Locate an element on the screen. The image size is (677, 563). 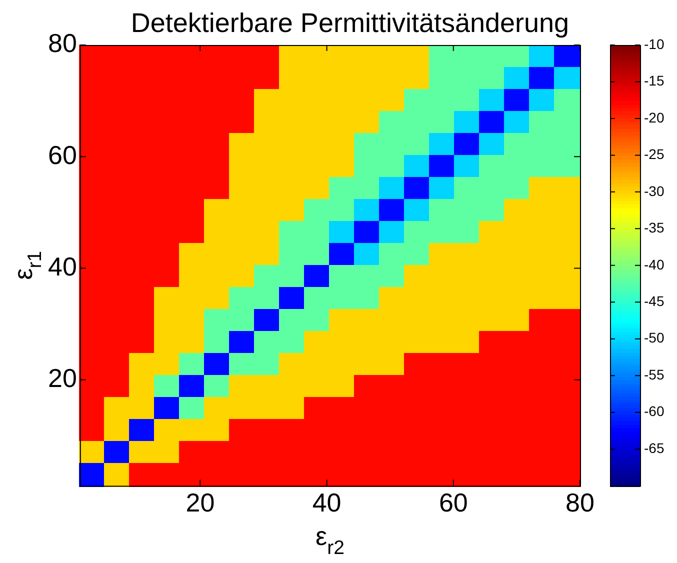
color-bar-label: -40 is located at coordinates (654, 264).